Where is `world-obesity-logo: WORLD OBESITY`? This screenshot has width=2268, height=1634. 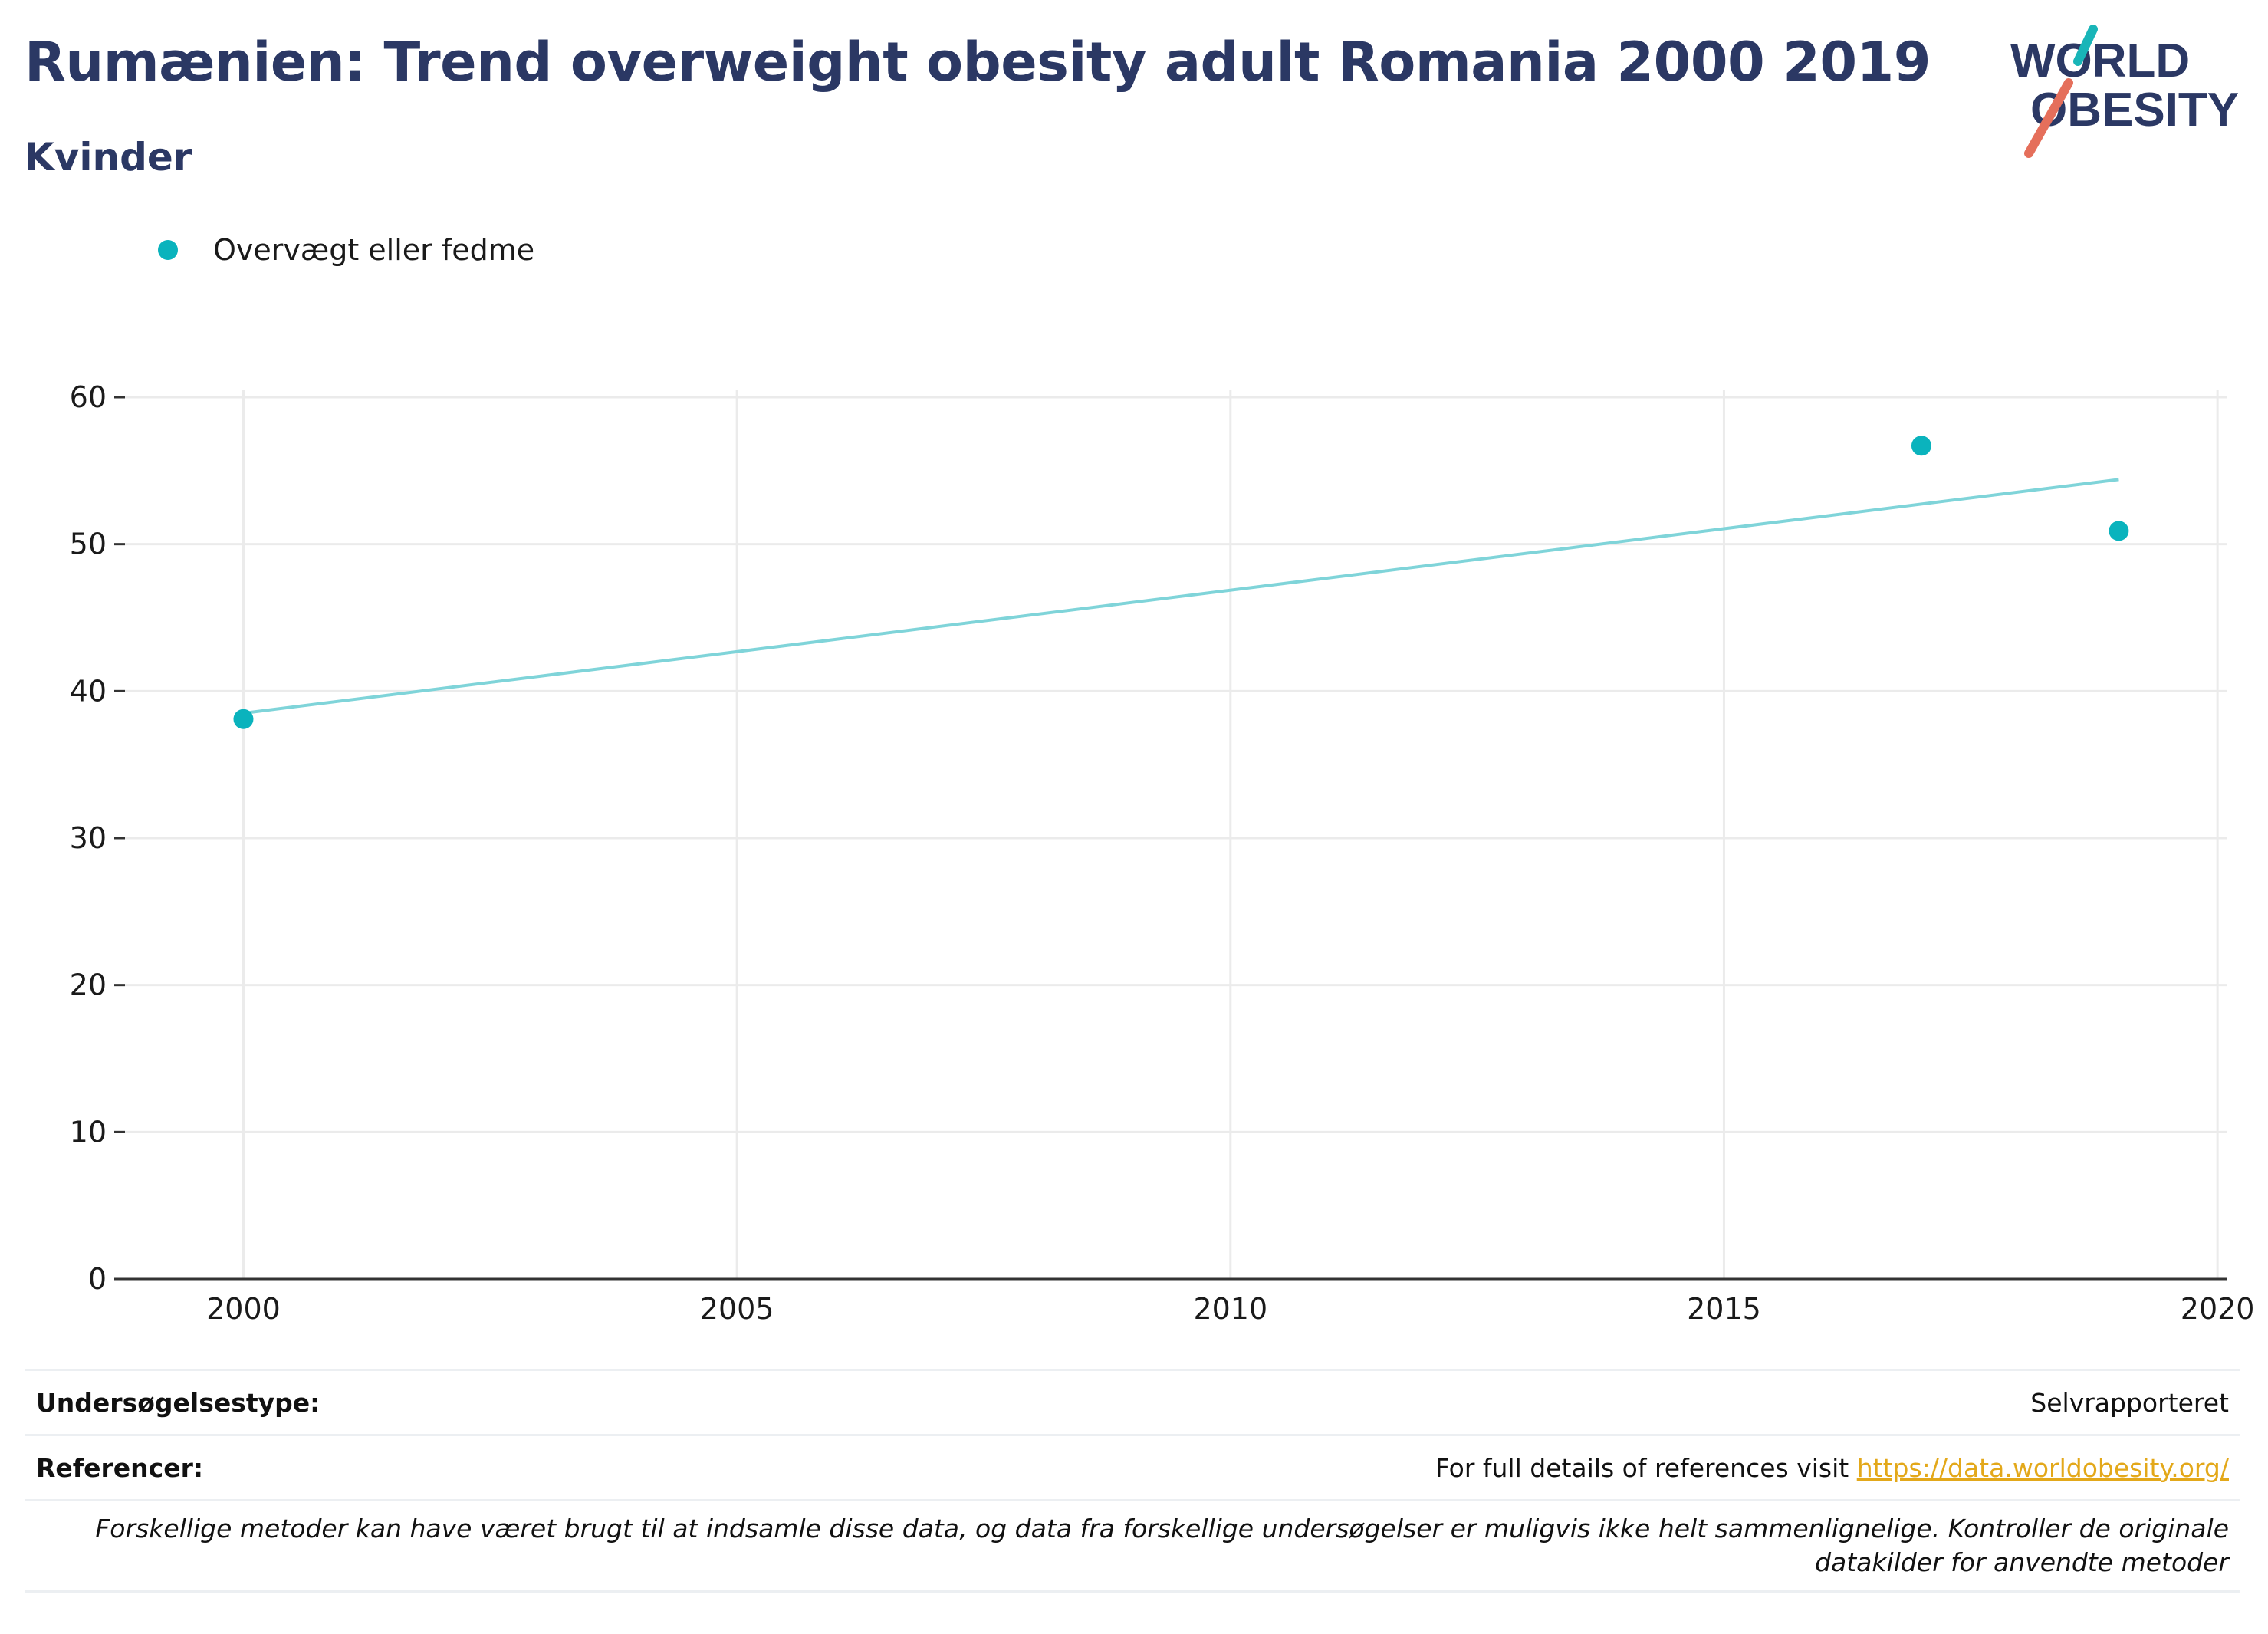 world-obesity-logo: WORLD OBESITY is located at coordinates (2124, 92).